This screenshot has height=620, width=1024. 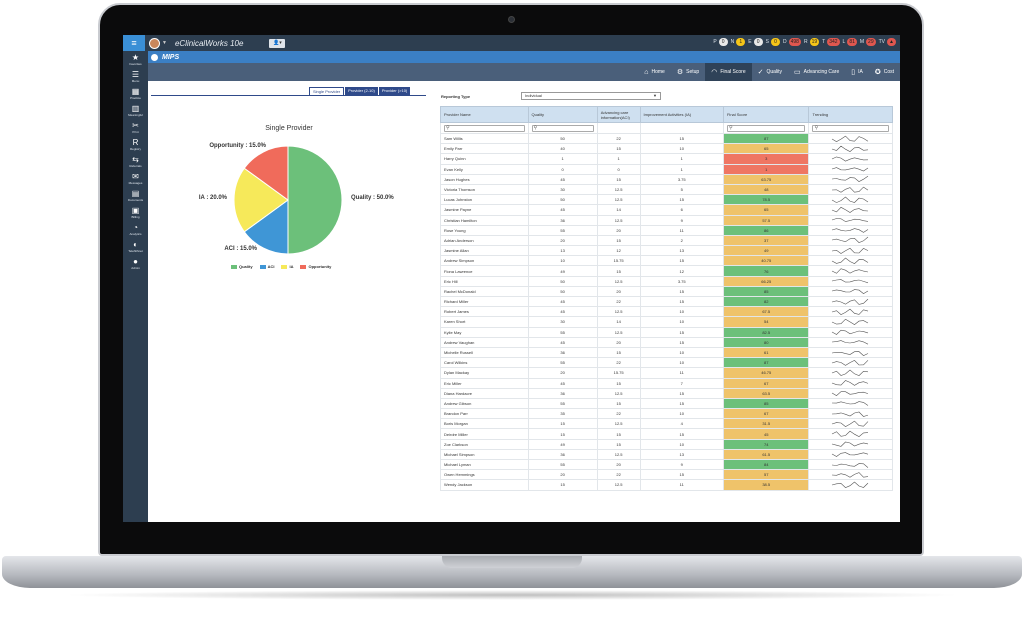 I want to click on legend-item-opportunity: Opportunity, so click(x=315, y=266).